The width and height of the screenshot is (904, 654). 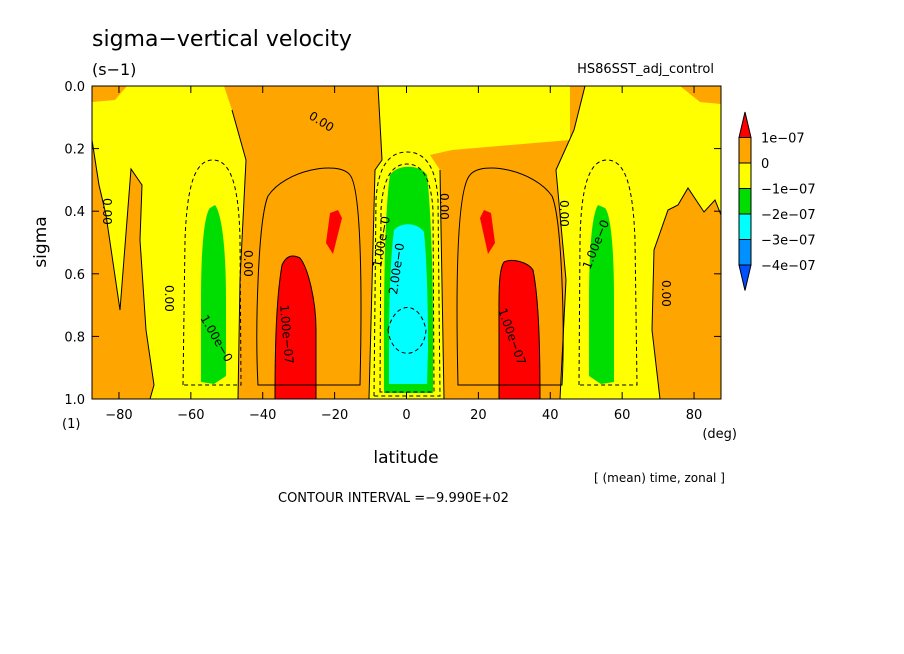 I want to click on field-red-left-small, so click(x=334, y=232).